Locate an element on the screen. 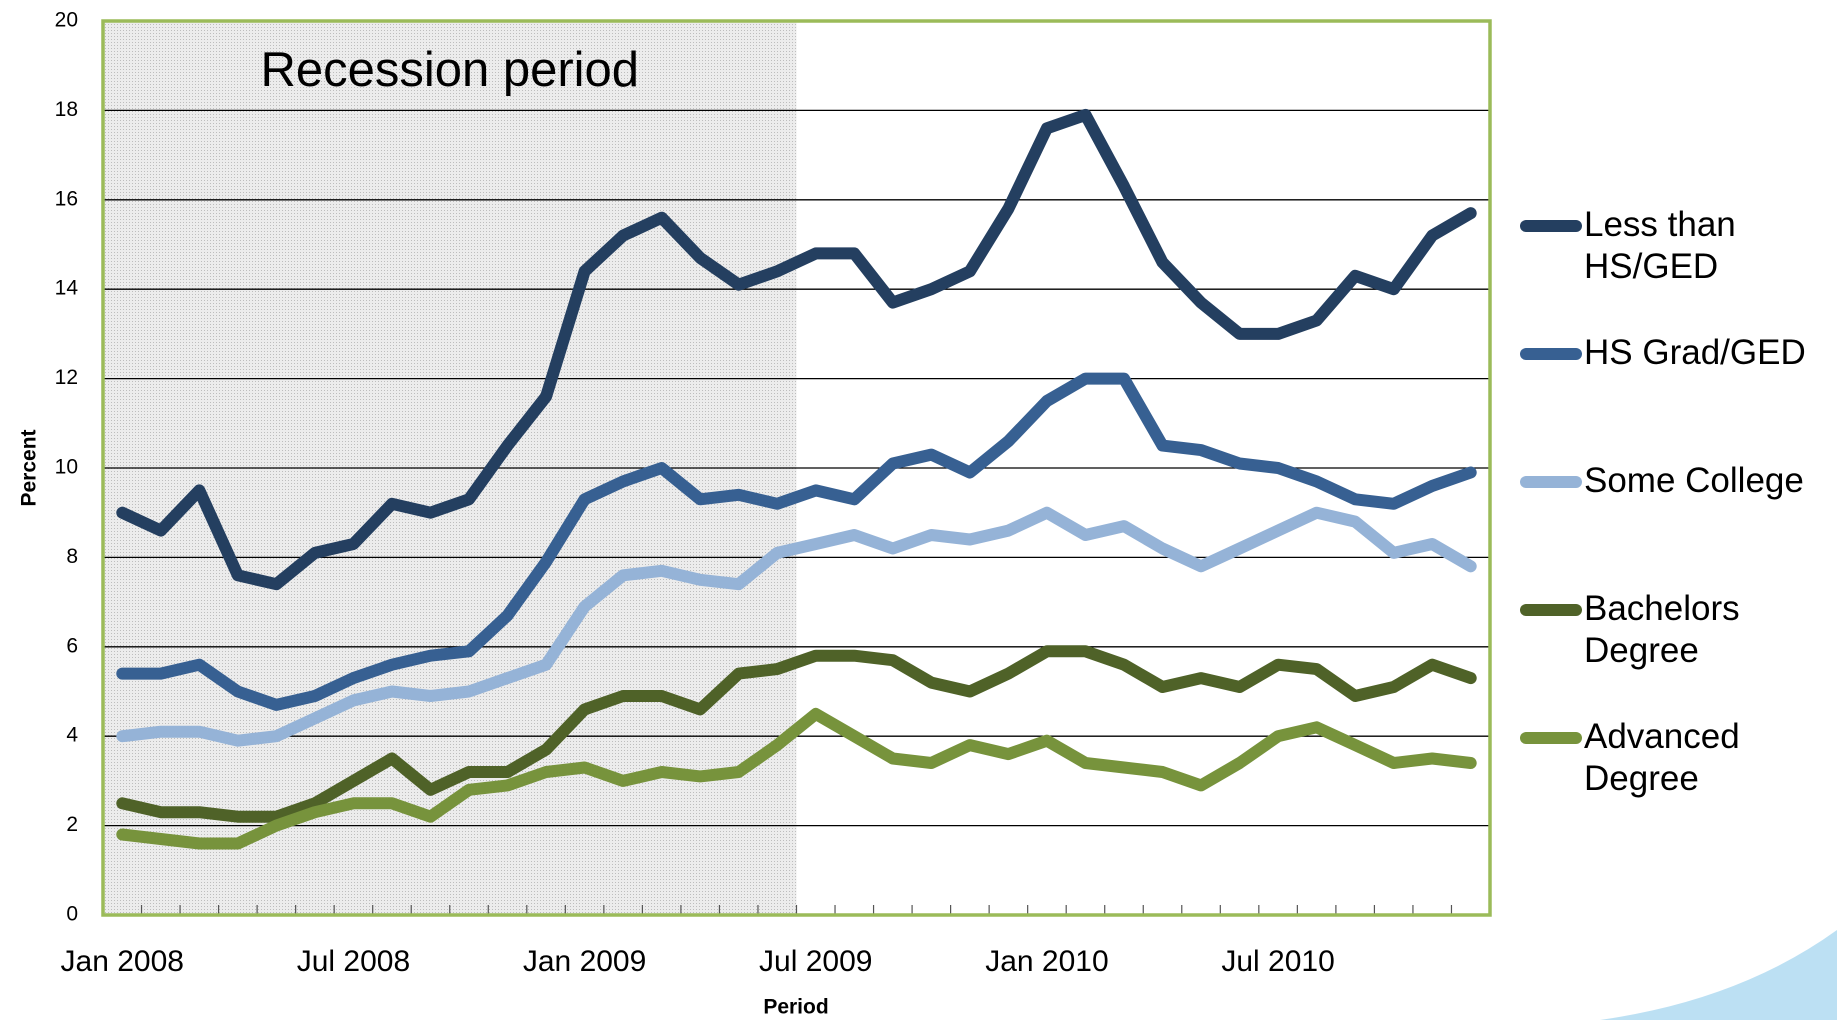 The height and width of the screenshot is (1020, 1837). legend-label: HS Grad/GED is located at coordinates (1695, 352).